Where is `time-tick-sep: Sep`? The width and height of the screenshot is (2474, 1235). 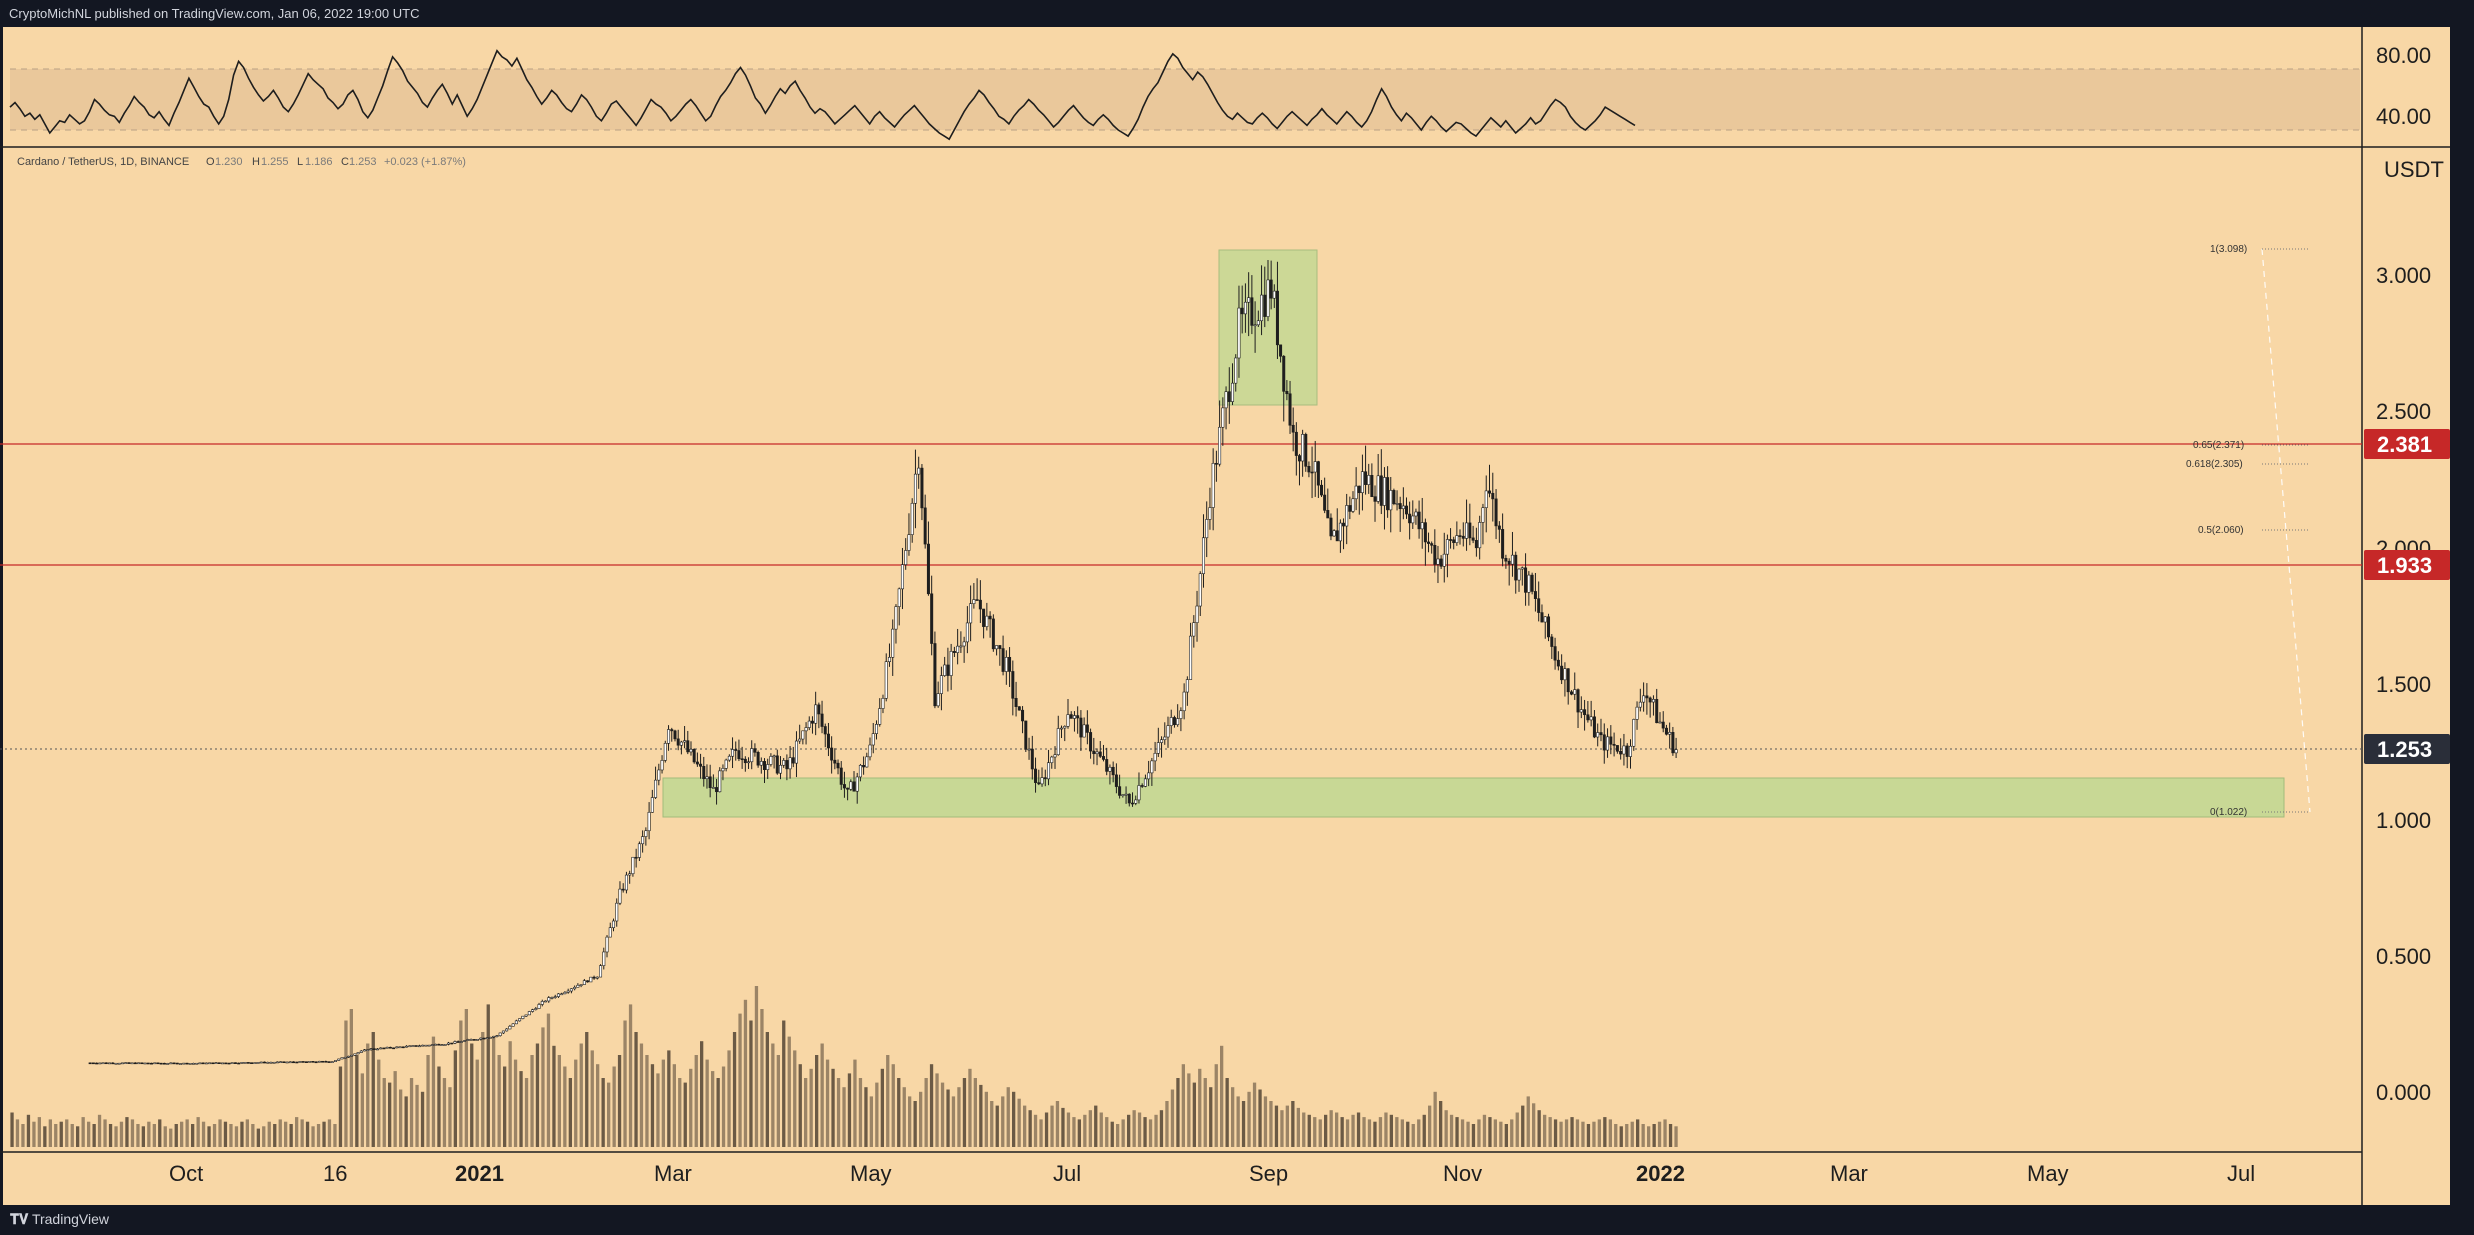 time-tick-sep: Sep is located at coordinates (1268, 1173).